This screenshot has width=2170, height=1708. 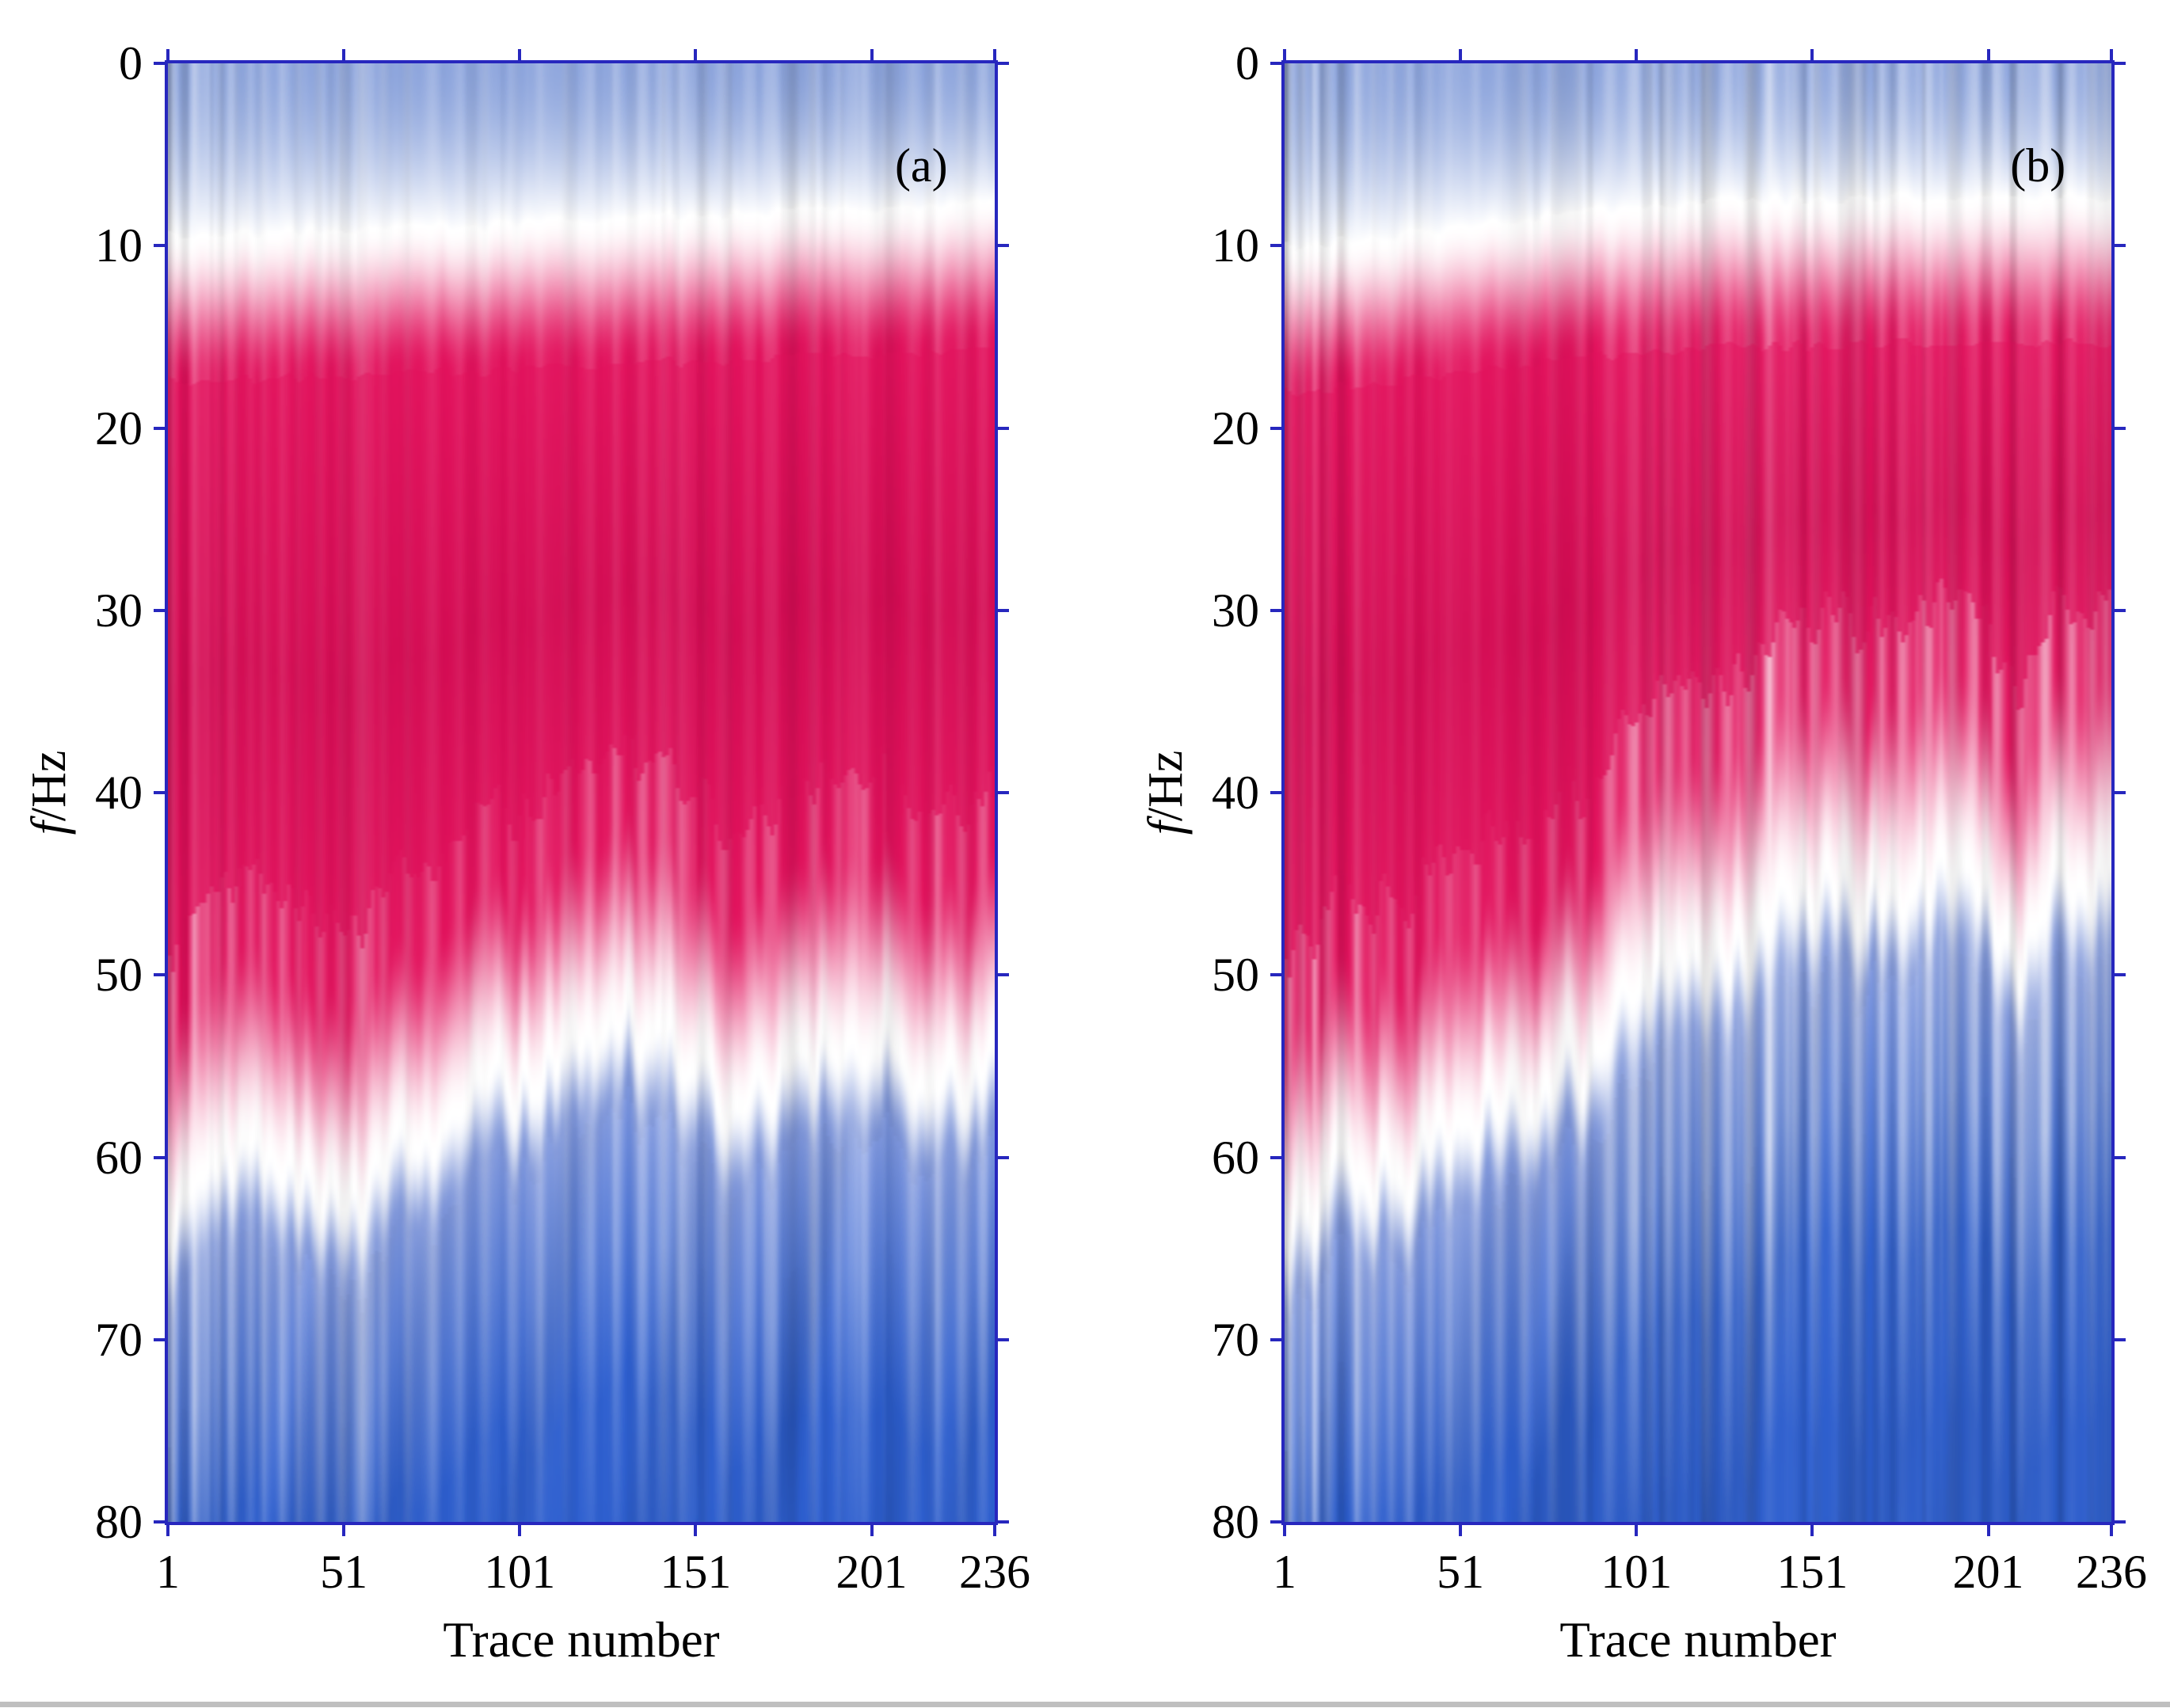 What do you see at coordinates (581, 1640) in the screenshot?
I see `x-axis-title-a: Trace number` at bounding box center [581, 1640].